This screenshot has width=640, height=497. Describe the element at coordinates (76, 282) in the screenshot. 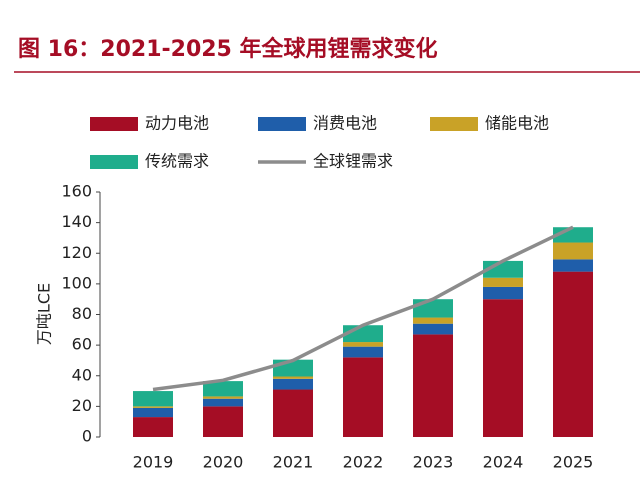

I see `y-tick-label: 100` at that location.